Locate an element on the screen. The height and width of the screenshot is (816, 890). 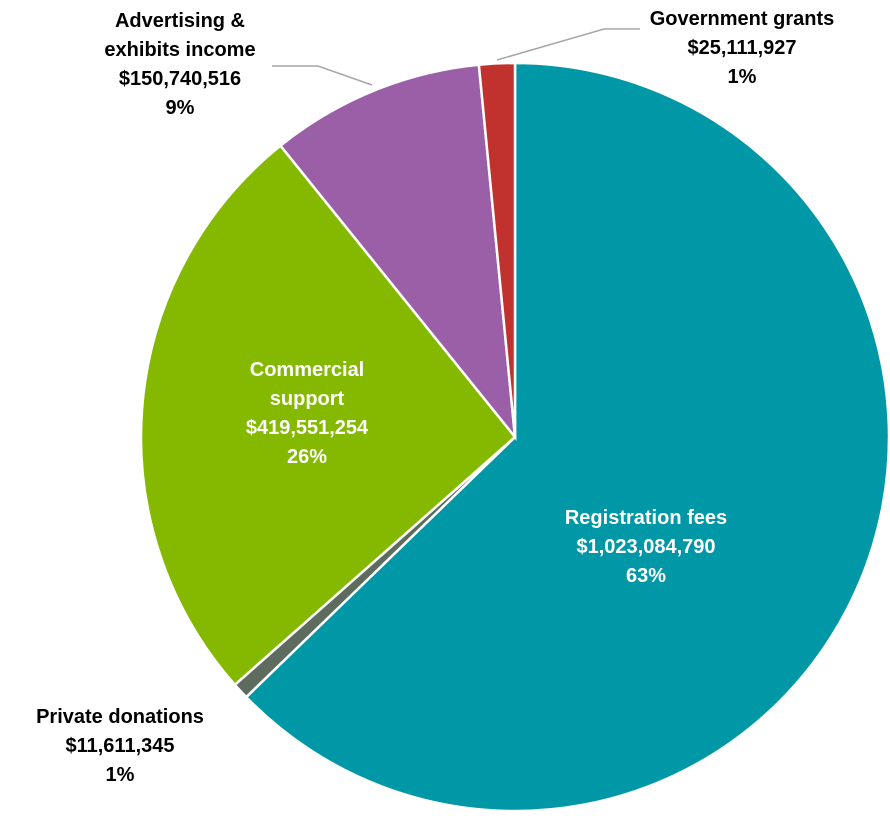
slice-label: Commercial support $419,551,254 26% is located at coordinates (307, 414).